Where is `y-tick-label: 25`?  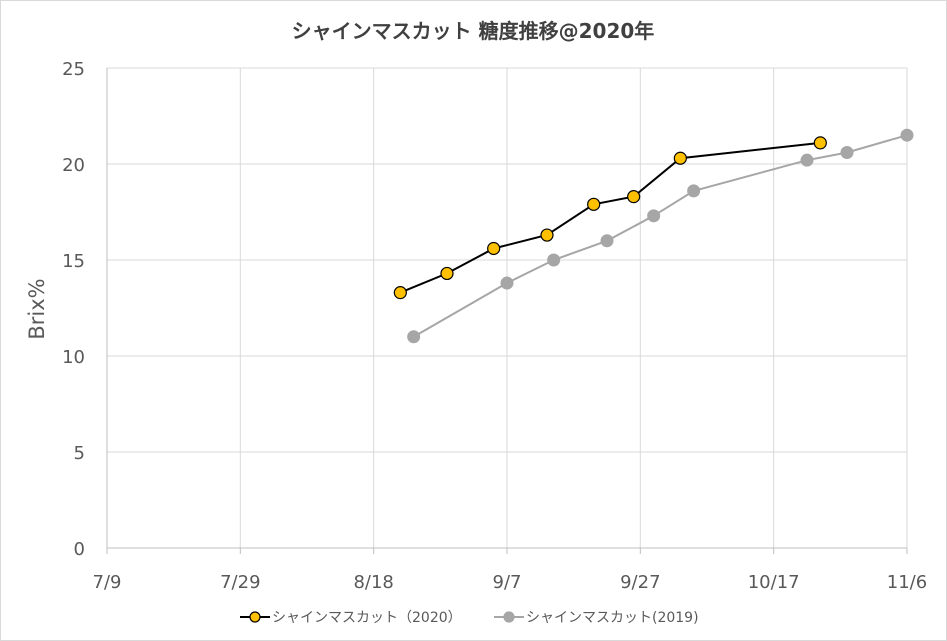
y-tick-label: 25 is located at coordinates (73, 69).